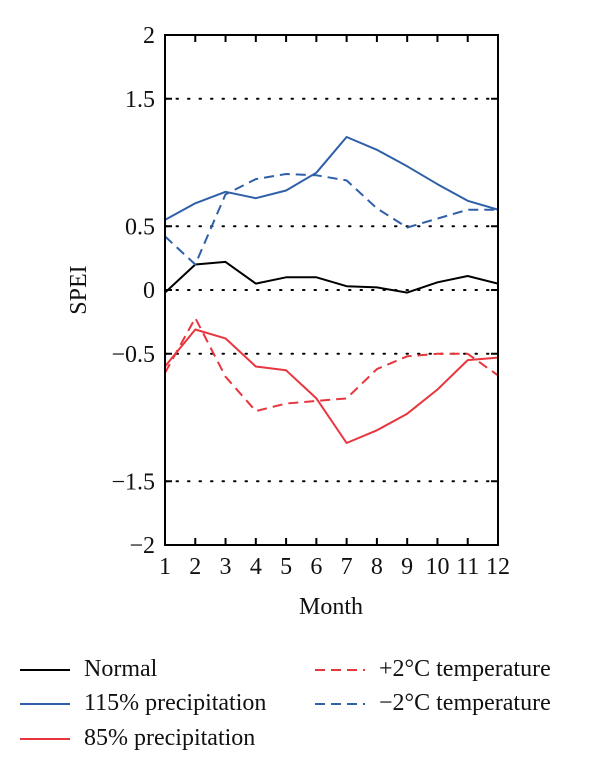 The width and height of the screenshot is (600, 777). Describe the element at coordinates (331, 607) in the screenshot. I see `x-axis-label: Month` at that location.